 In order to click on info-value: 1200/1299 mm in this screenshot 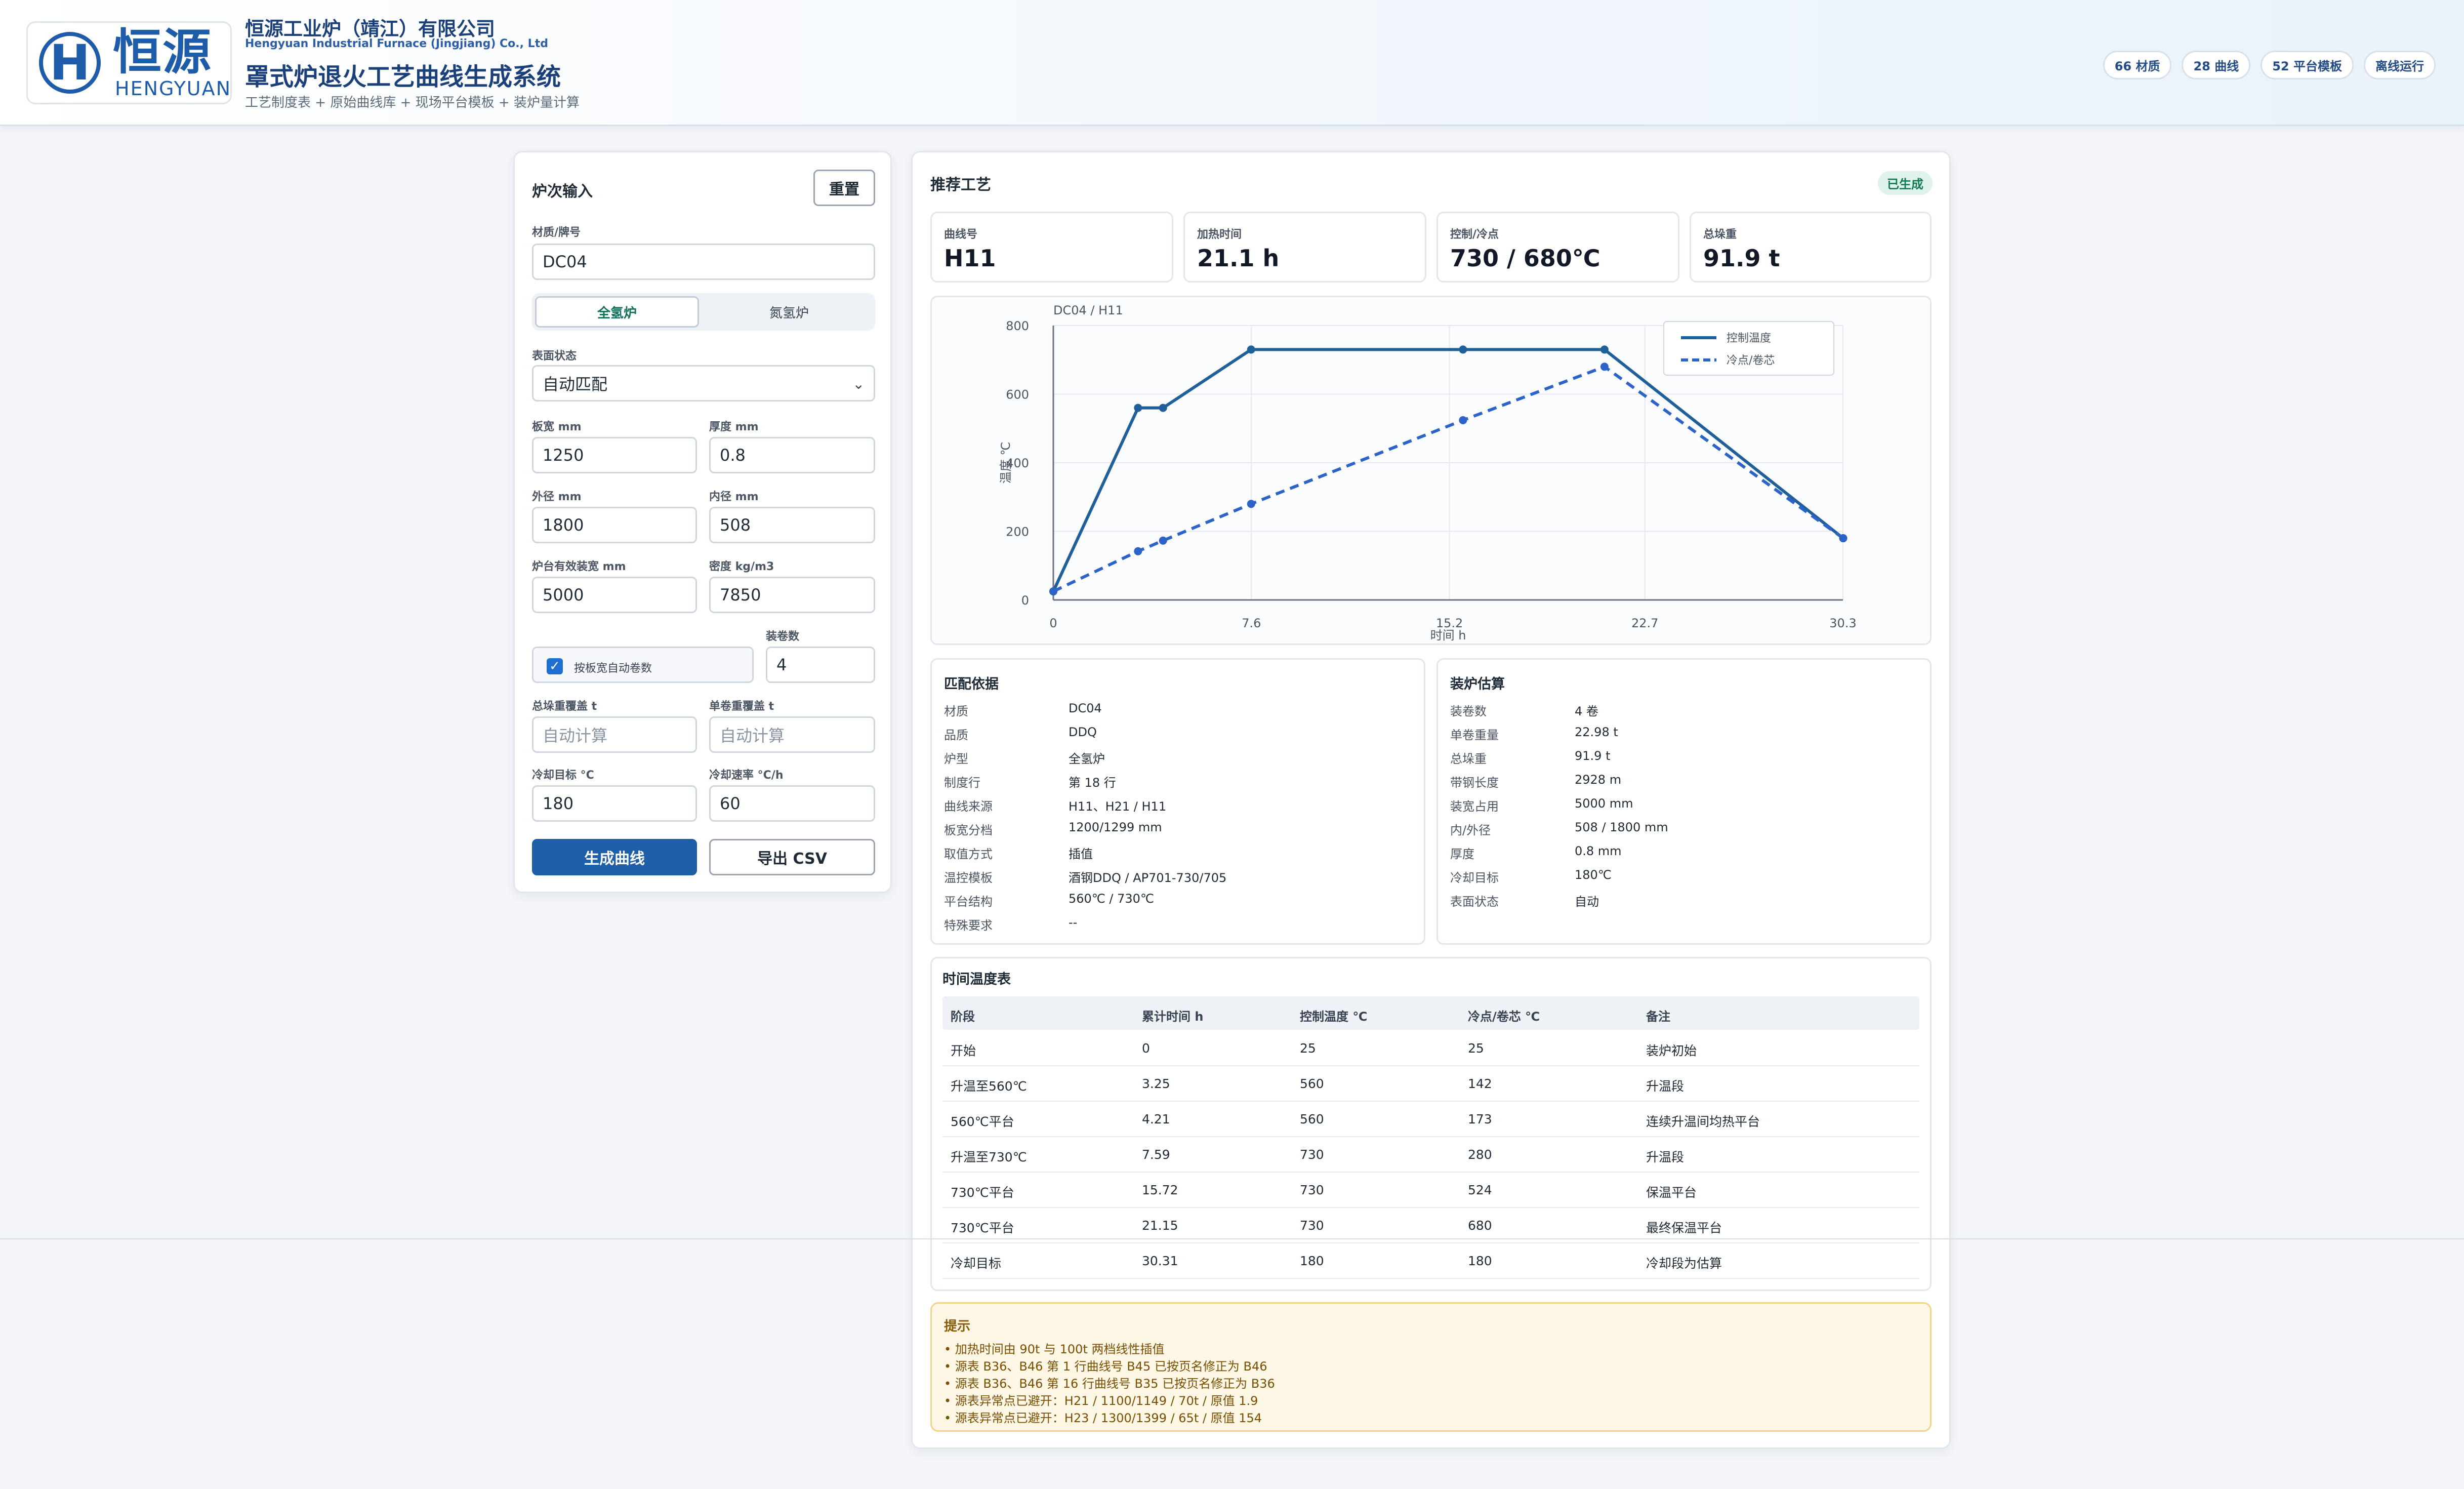, I will do `click(1115, 827)`.